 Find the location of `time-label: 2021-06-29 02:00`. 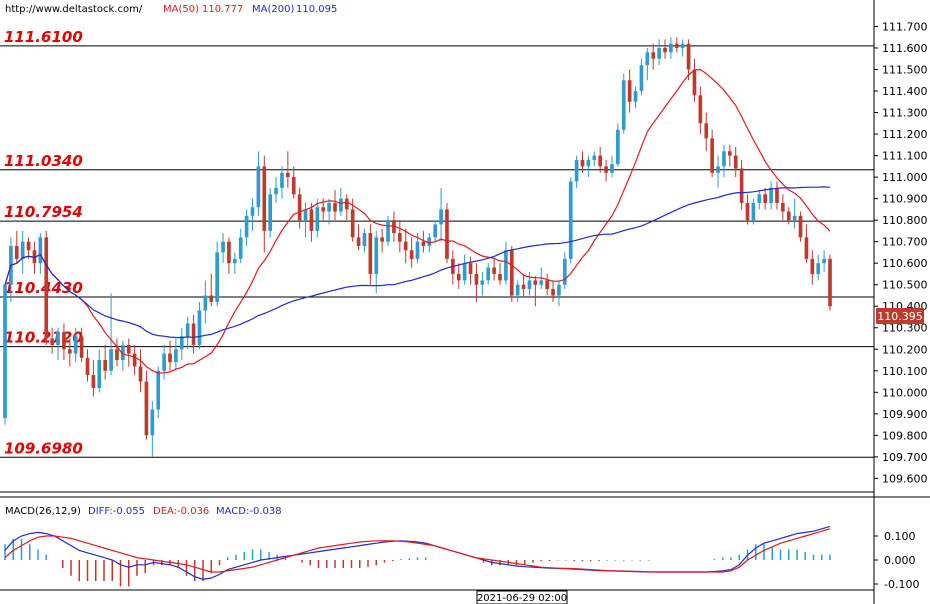

time-label: 2021-06-29 02:00 is located at coordinates (522, 597).